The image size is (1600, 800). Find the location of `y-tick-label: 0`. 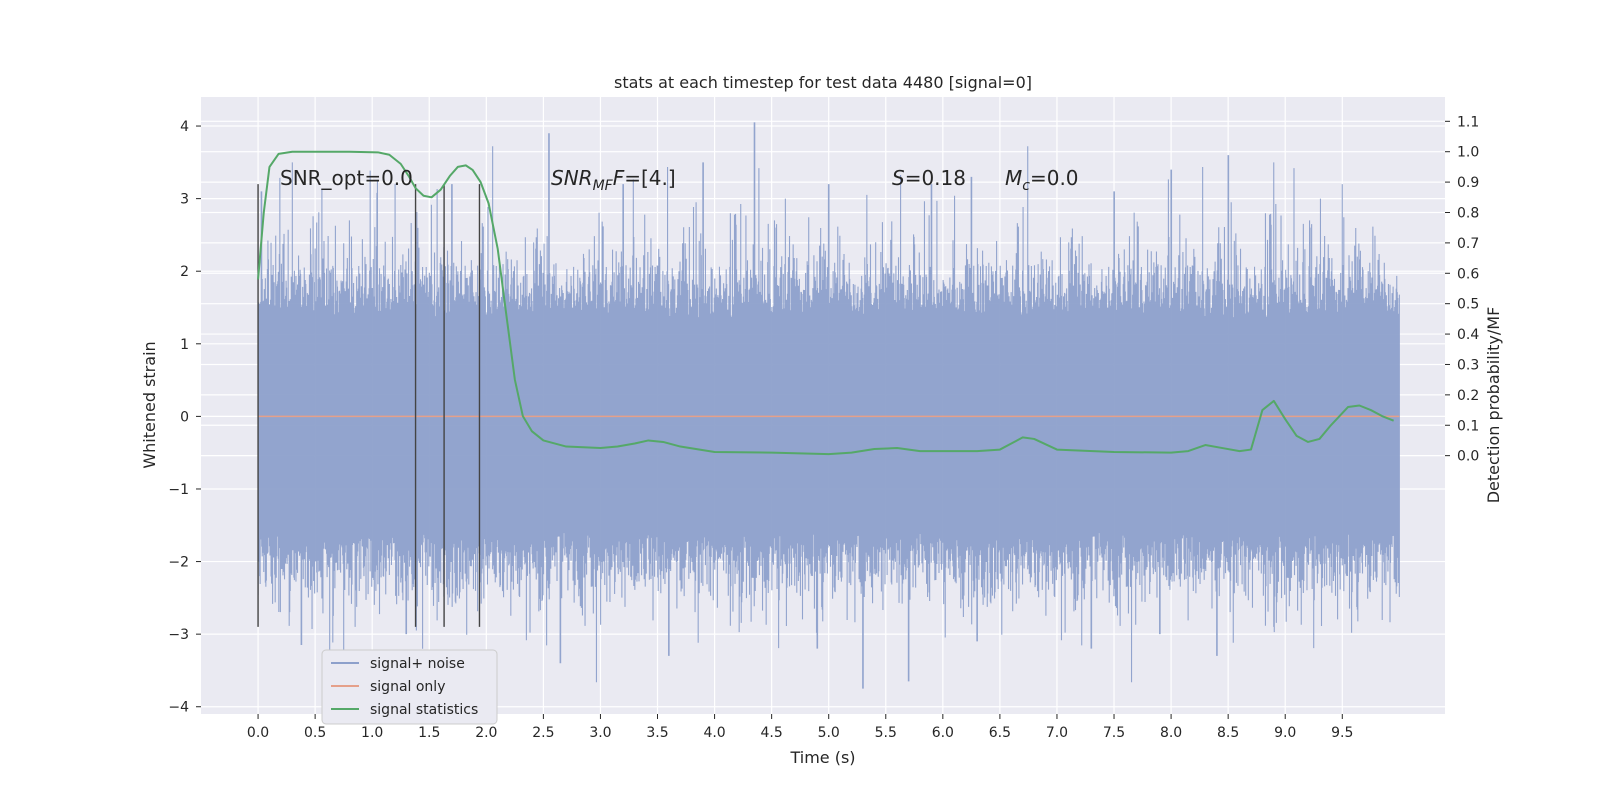

y-tick-label: 0 is located at coordinates (184, 417).